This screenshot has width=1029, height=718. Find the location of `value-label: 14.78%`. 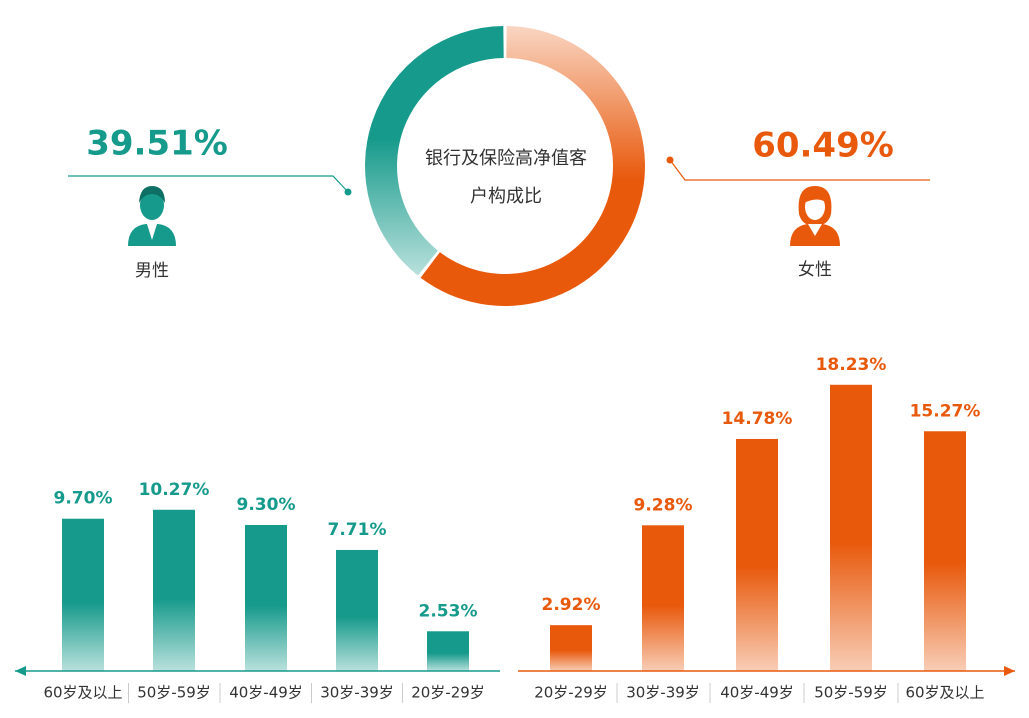

value-label: 14.78% is located at coordinates (757, 419).